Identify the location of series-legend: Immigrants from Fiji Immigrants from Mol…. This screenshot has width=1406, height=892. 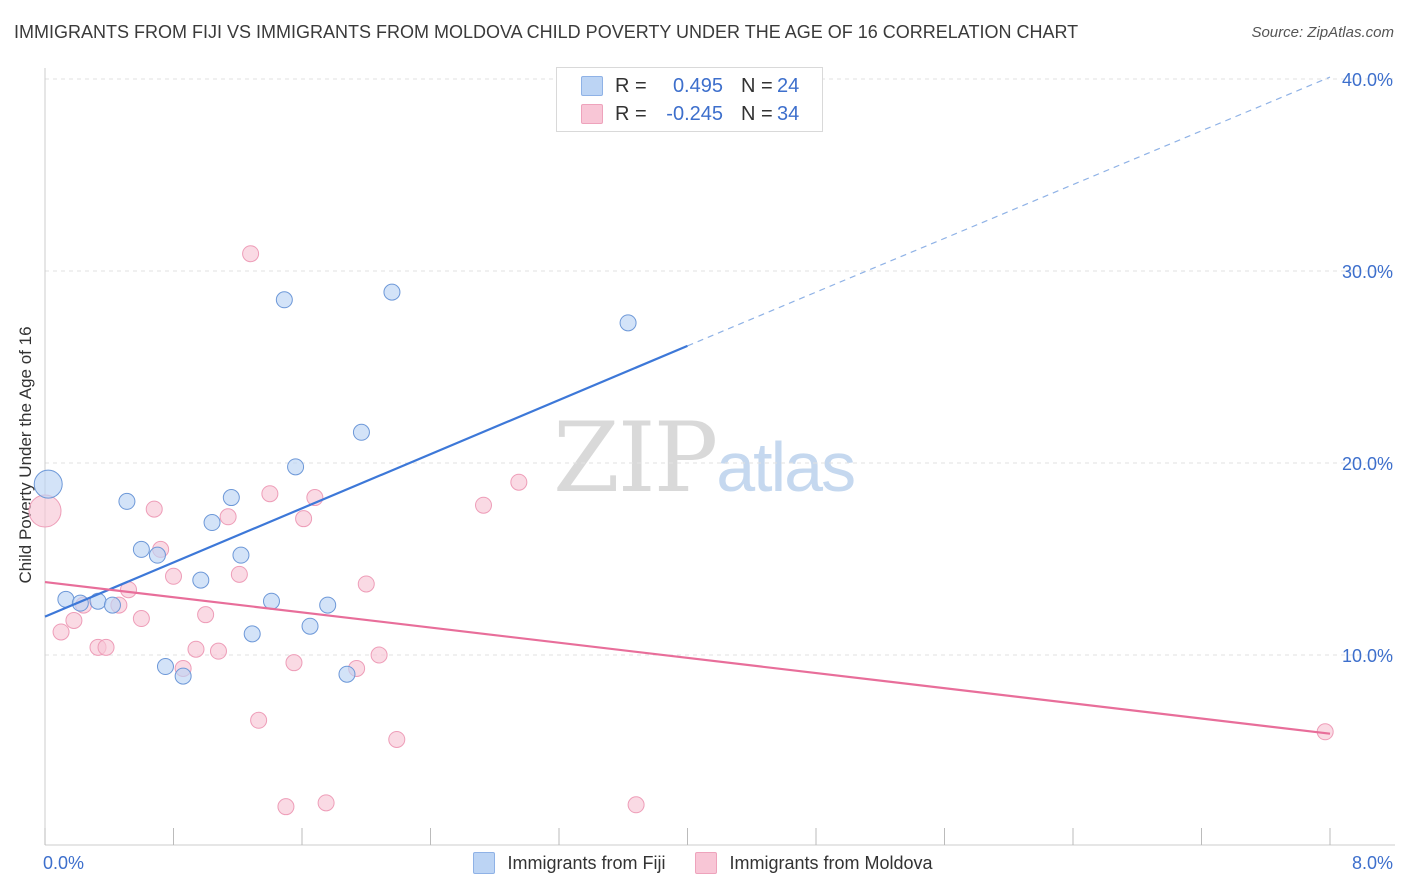
(703, 863).